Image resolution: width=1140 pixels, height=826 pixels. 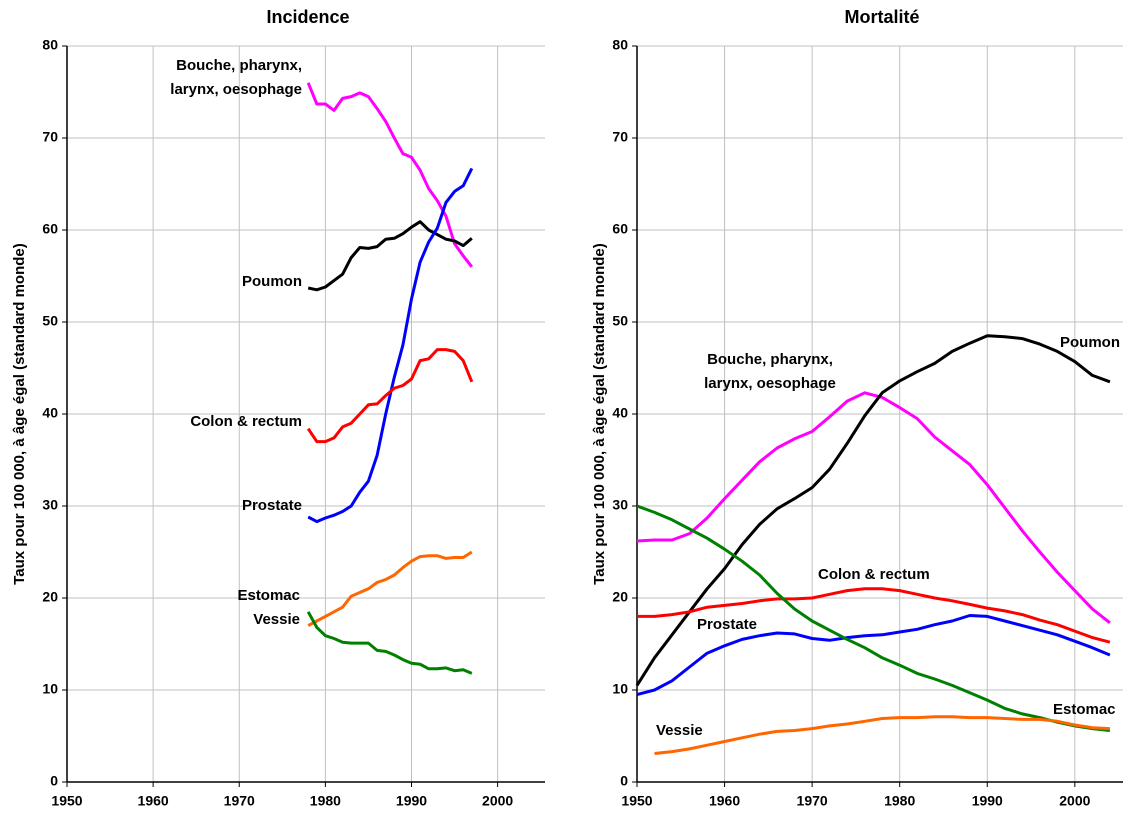 What do you see at coordinates (307, 17) in the screenshot?
I see `chart-title: Incidence` at bounding box center [307, 17].